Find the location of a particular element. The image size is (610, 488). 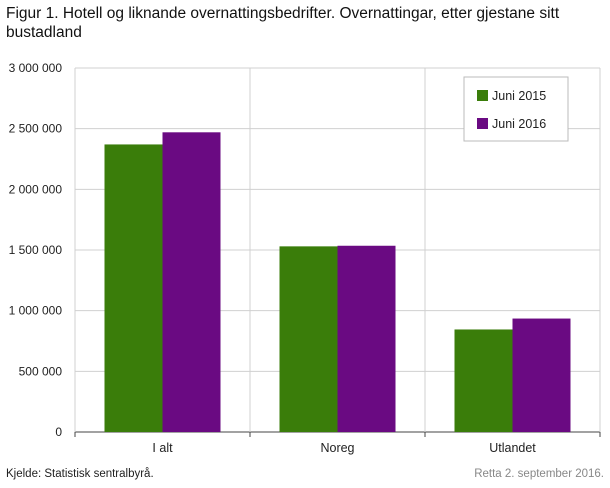

bar-utlandet-2016 is located at coordinates (541, 375).